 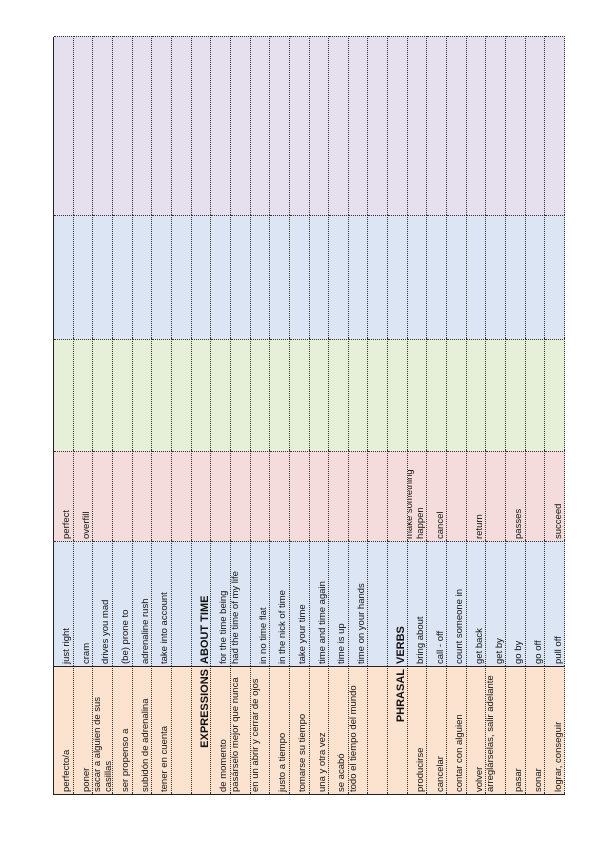 What do you see at coordinates (103, 603) in the screenshot?
I see `cell-r2-c1: drives you mad` at bounding box center [103, 603].